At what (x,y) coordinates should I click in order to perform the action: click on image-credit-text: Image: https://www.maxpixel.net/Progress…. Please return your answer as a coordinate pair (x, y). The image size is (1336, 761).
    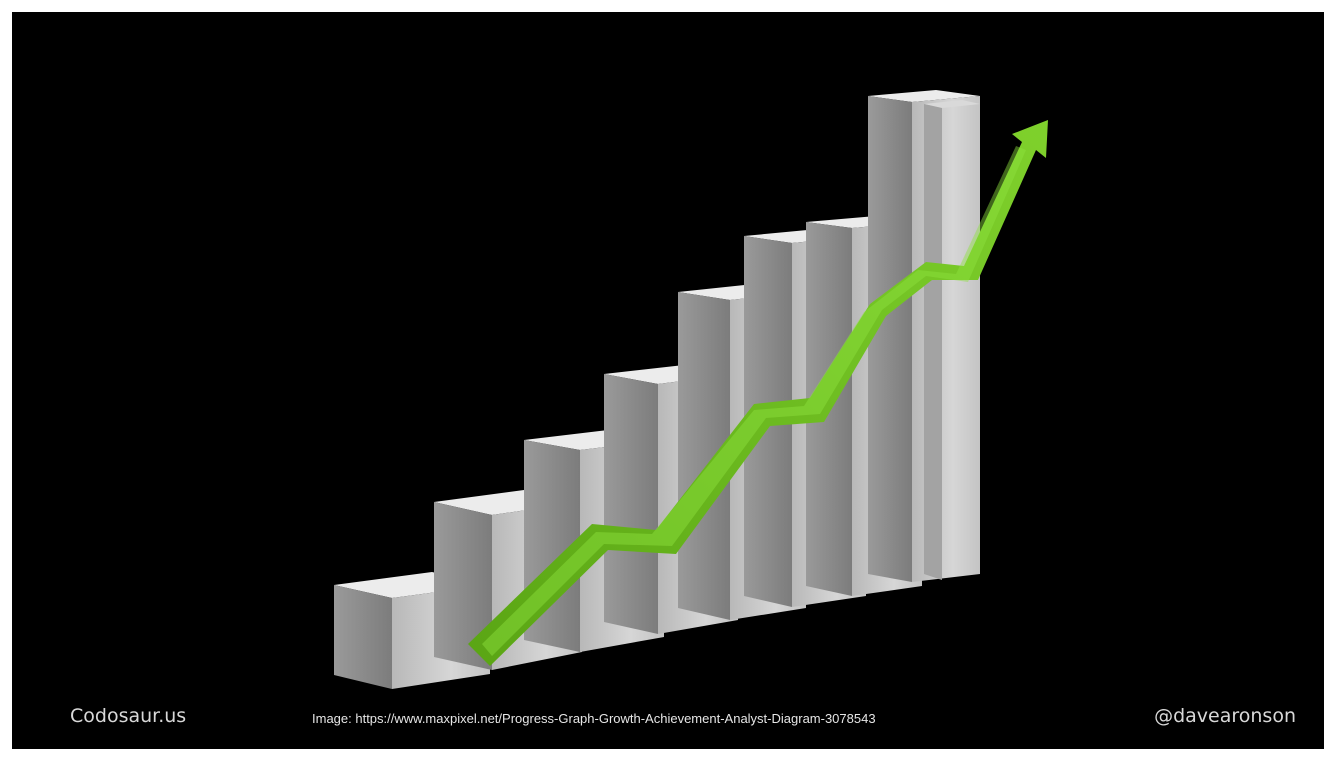
    Looking at the image, I should click on (594, 718).